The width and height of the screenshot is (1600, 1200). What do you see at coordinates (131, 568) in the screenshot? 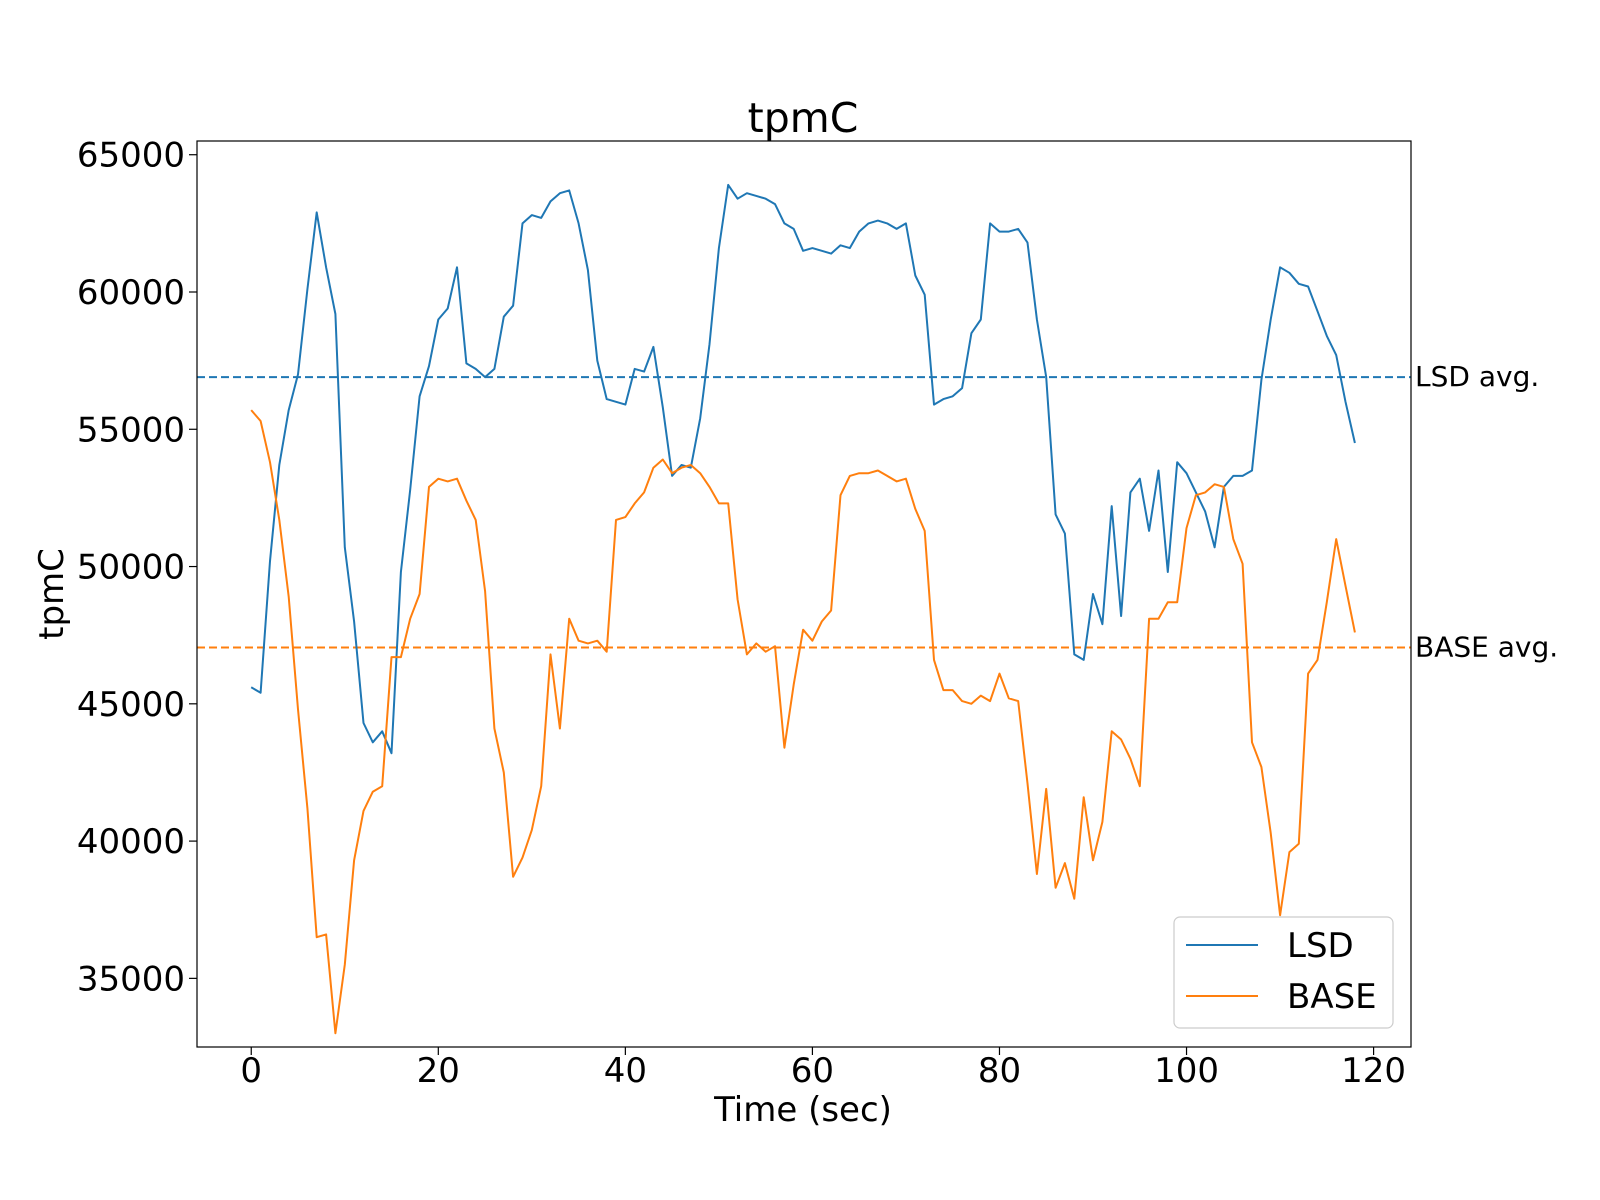
I see `y-tick-label: 50000` at bounding box center [131, 568].